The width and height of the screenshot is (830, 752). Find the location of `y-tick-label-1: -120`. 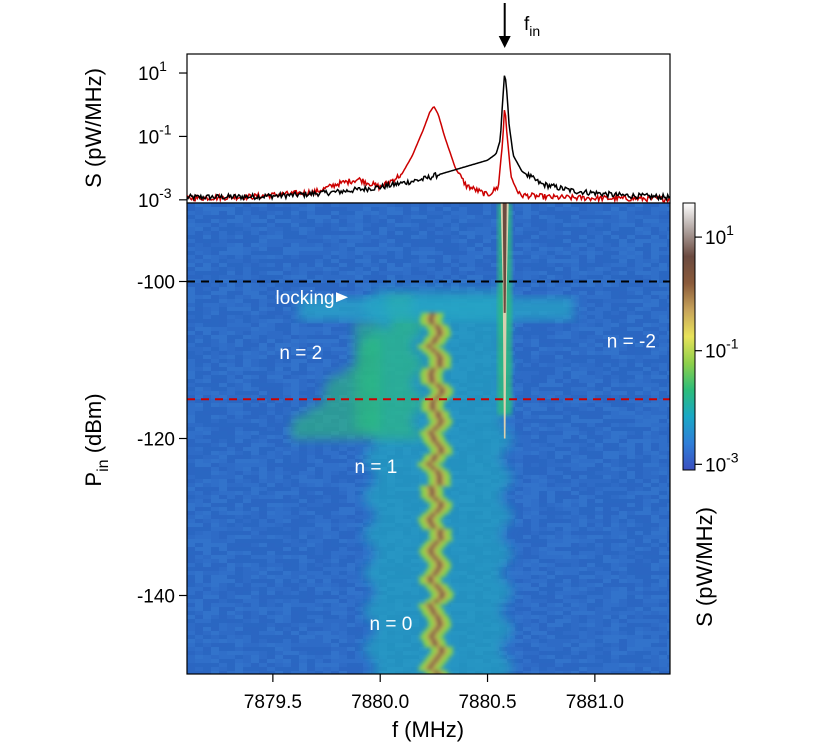

y-tick-label-1: -120 is located at coordinates (156, 440).